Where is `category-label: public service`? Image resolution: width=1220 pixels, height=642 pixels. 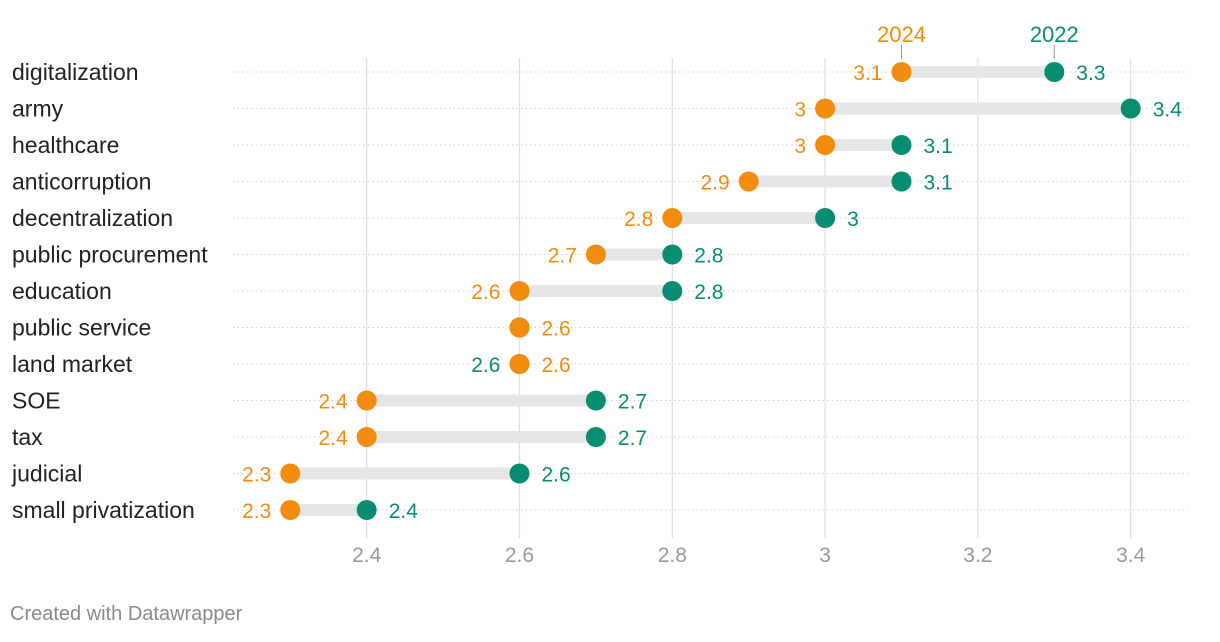 category-label: public service is located at coordinates (81, 328).